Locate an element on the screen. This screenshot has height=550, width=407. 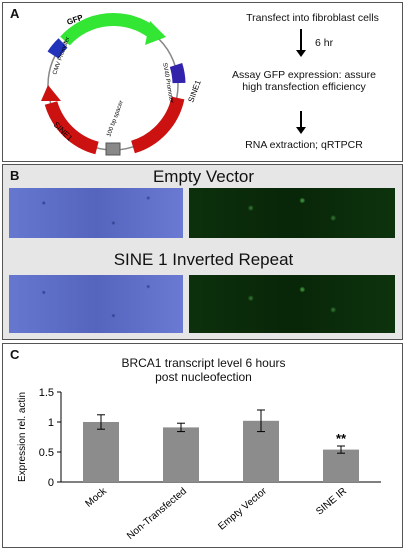
gfp-segment is located at coordinates (108, 29).